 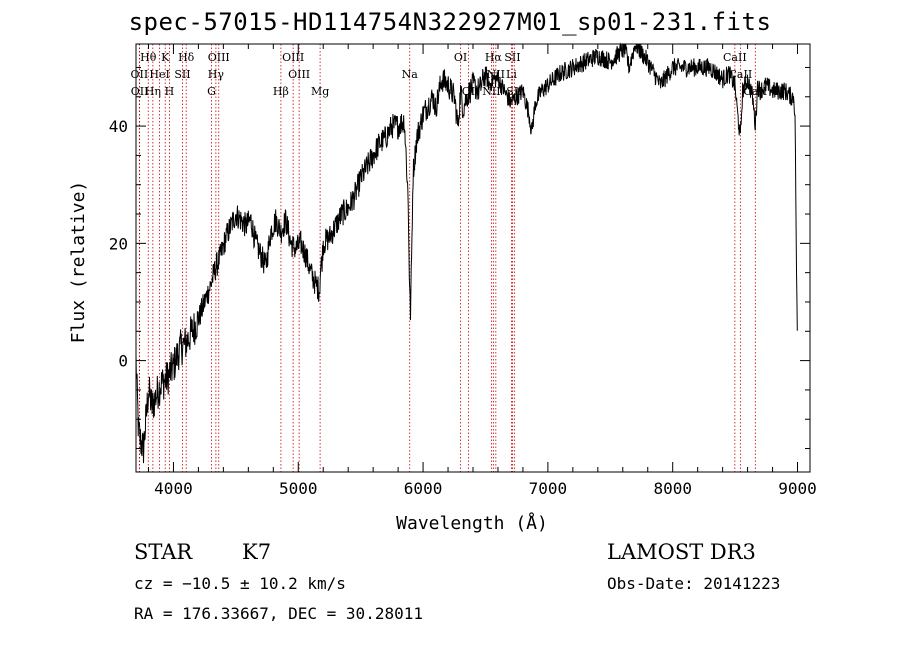 What do you see at coordinates (423, 488) in the screenshot?
I see `x-tick-label: 6000` at bounding box center [423, 488].